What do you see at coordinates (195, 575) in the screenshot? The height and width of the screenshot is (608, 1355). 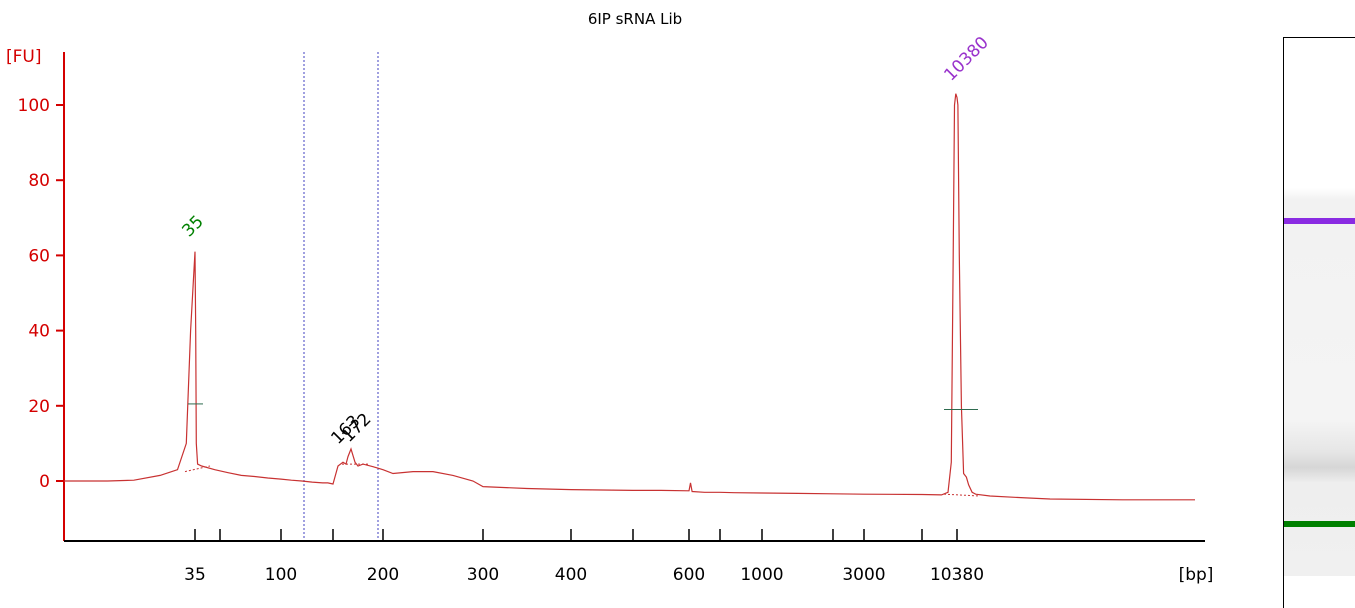 I see `x-tick-label: 35` at bounding box center [195, 575].